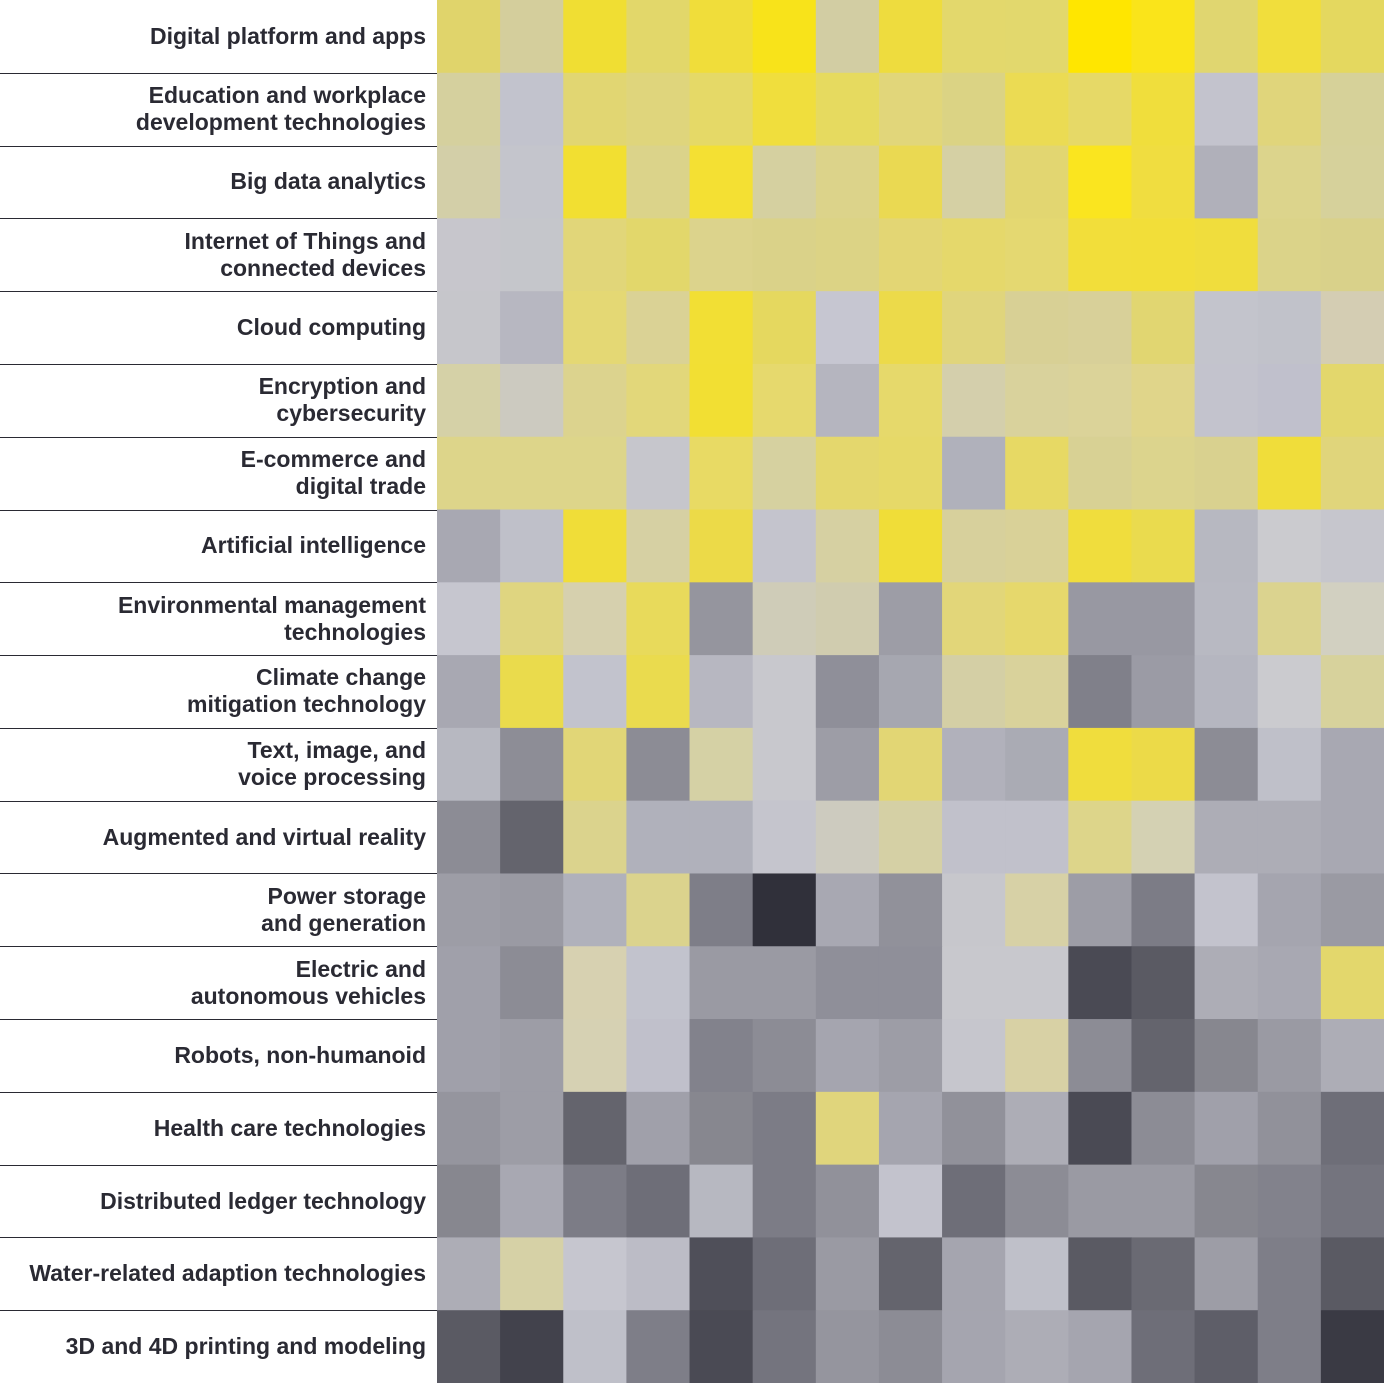  I want to click on row-label: Internet of Things and connected devices, so click(305, 254).